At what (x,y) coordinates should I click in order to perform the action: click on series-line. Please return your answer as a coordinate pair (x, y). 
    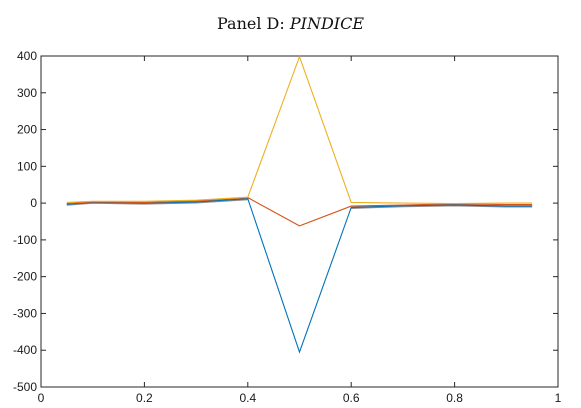
    Looking at the image, I should click on (299, 212).